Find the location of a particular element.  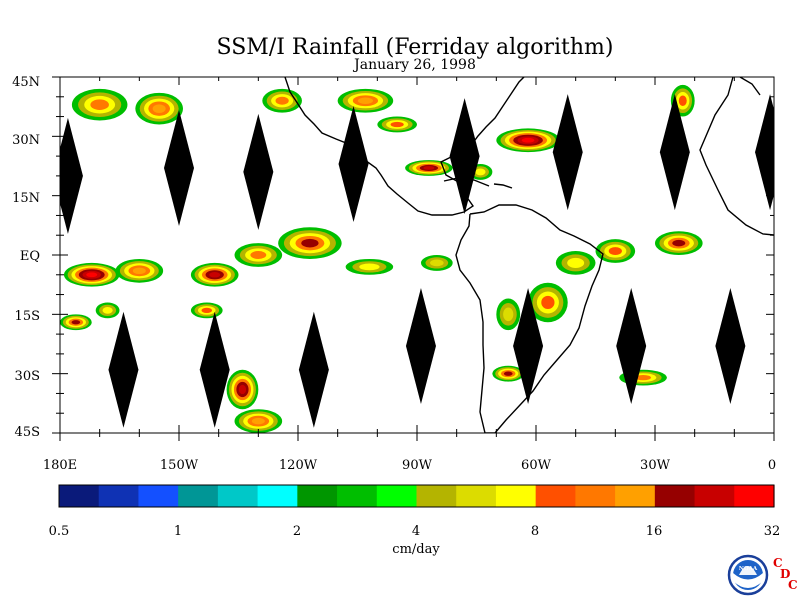

x-axis-labels: 180E 150W 120W 90W 60W 30W 0 is located at coordinates (409, 465).